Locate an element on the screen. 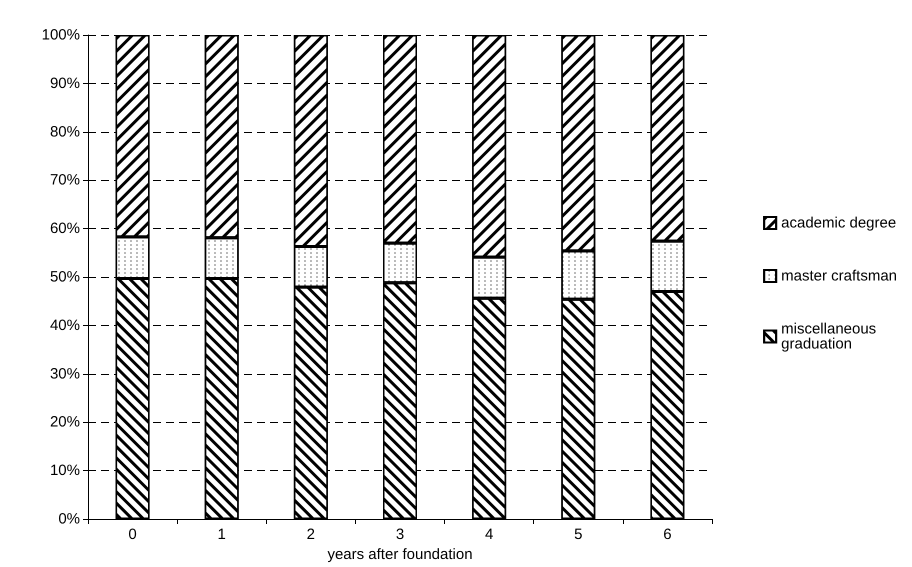 The image size is (912, 567). y-tick-label: 40% is located at coordinates (65, 325).